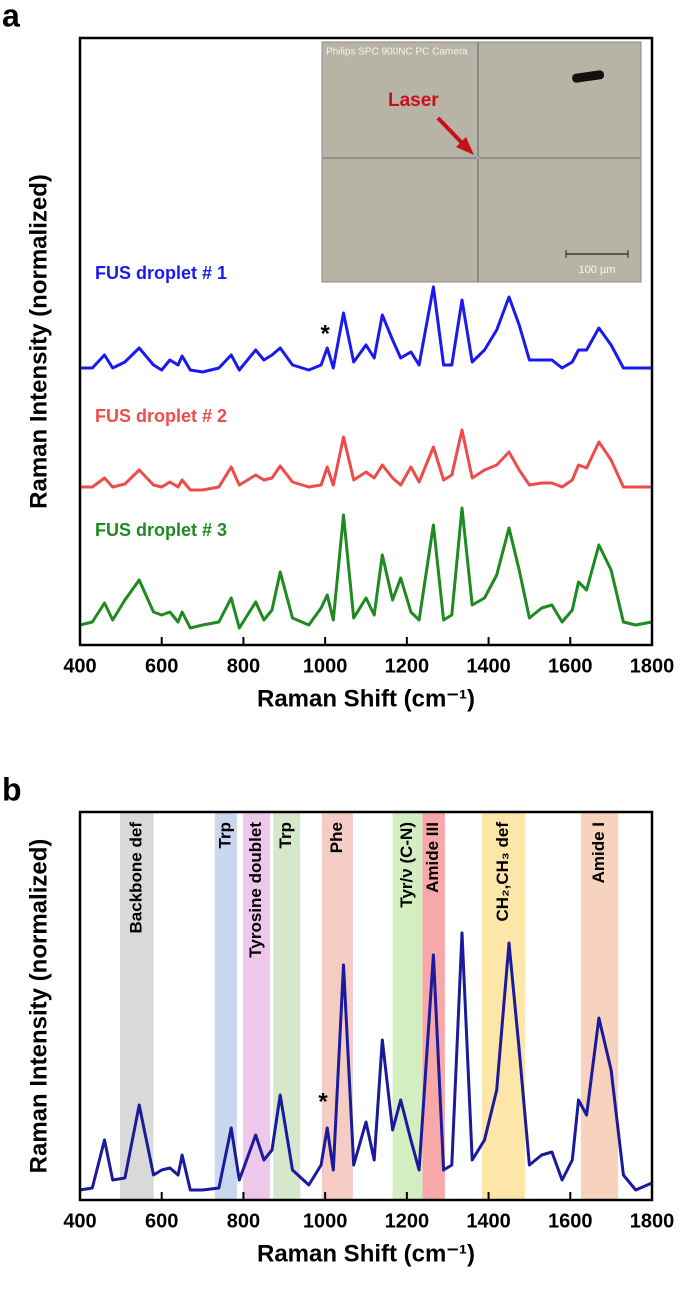 This screenshot has width=685, height=1293. I want to click on series-label: FUS droplet # 2, so click(161, 416).